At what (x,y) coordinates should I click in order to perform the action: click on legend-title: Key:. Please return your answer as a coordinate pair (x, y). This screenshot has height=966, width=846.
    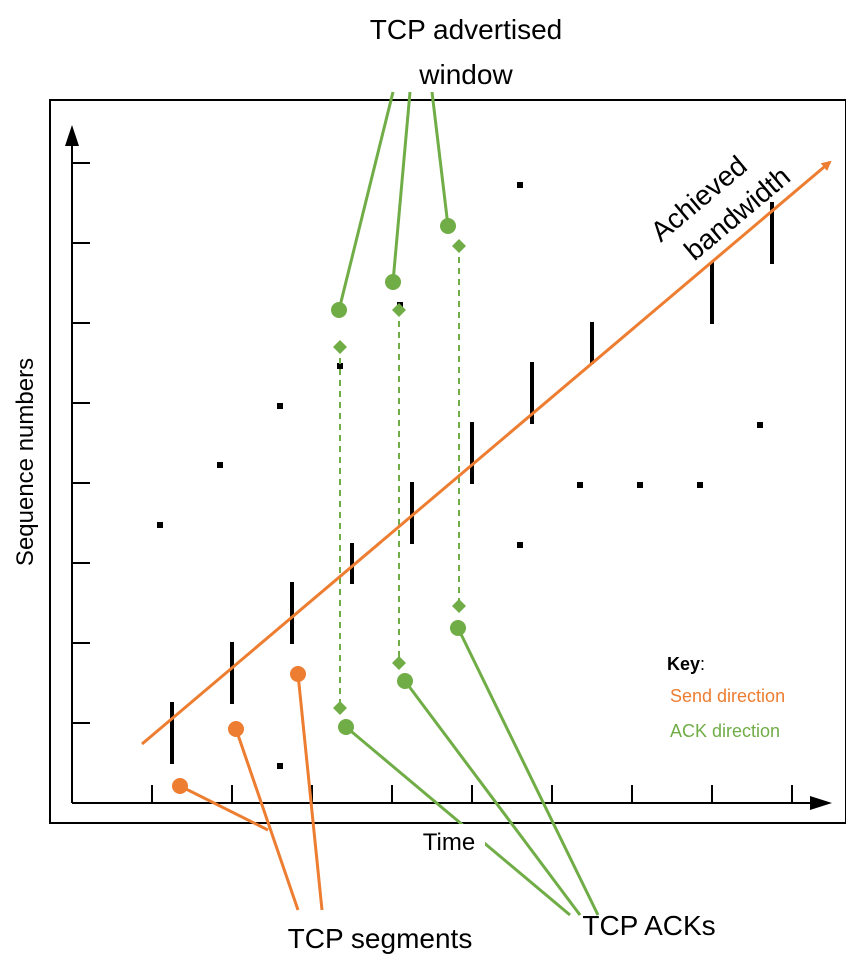
    Looking at the image, I should click on (686, 664).